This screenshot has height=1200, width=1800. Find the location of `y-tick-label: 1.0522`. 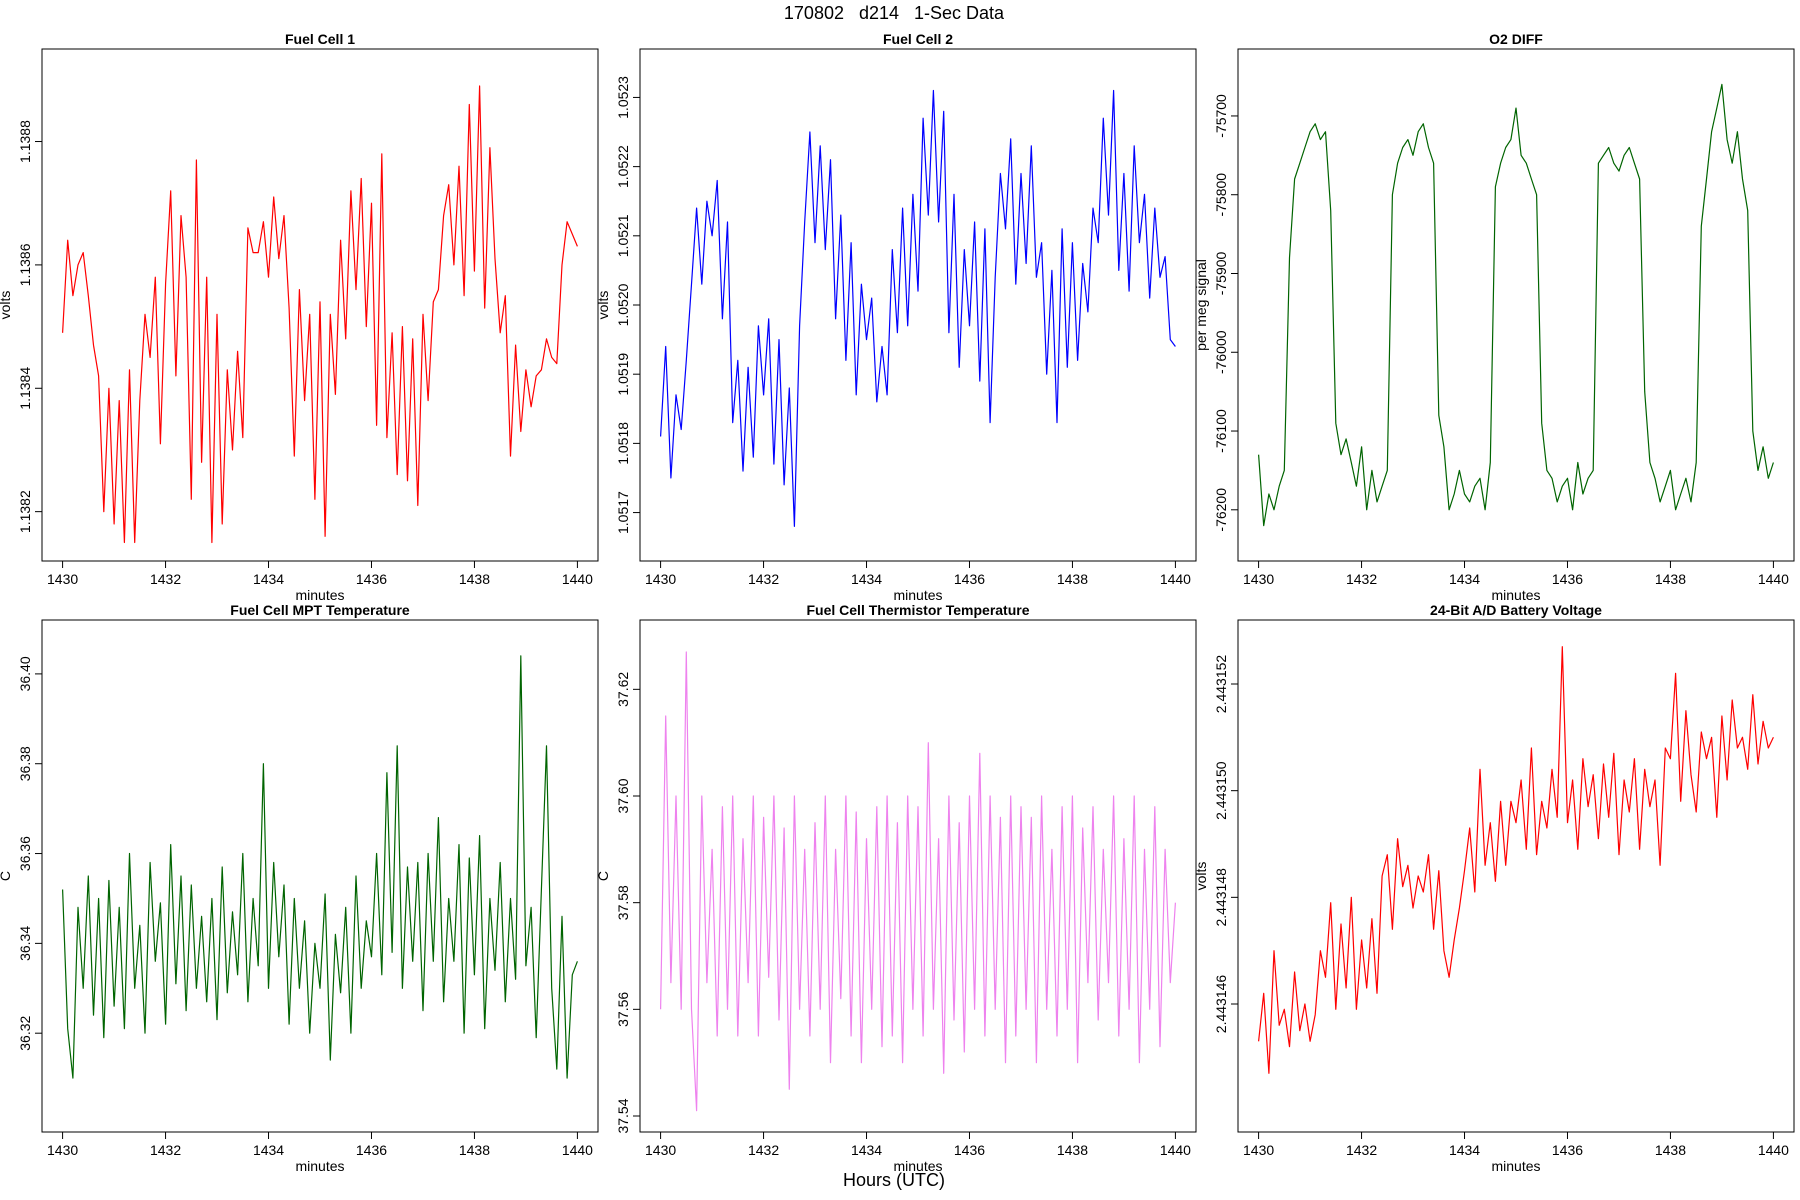

y-tick-label: 1.0522 is located at coordinates (623, 166).